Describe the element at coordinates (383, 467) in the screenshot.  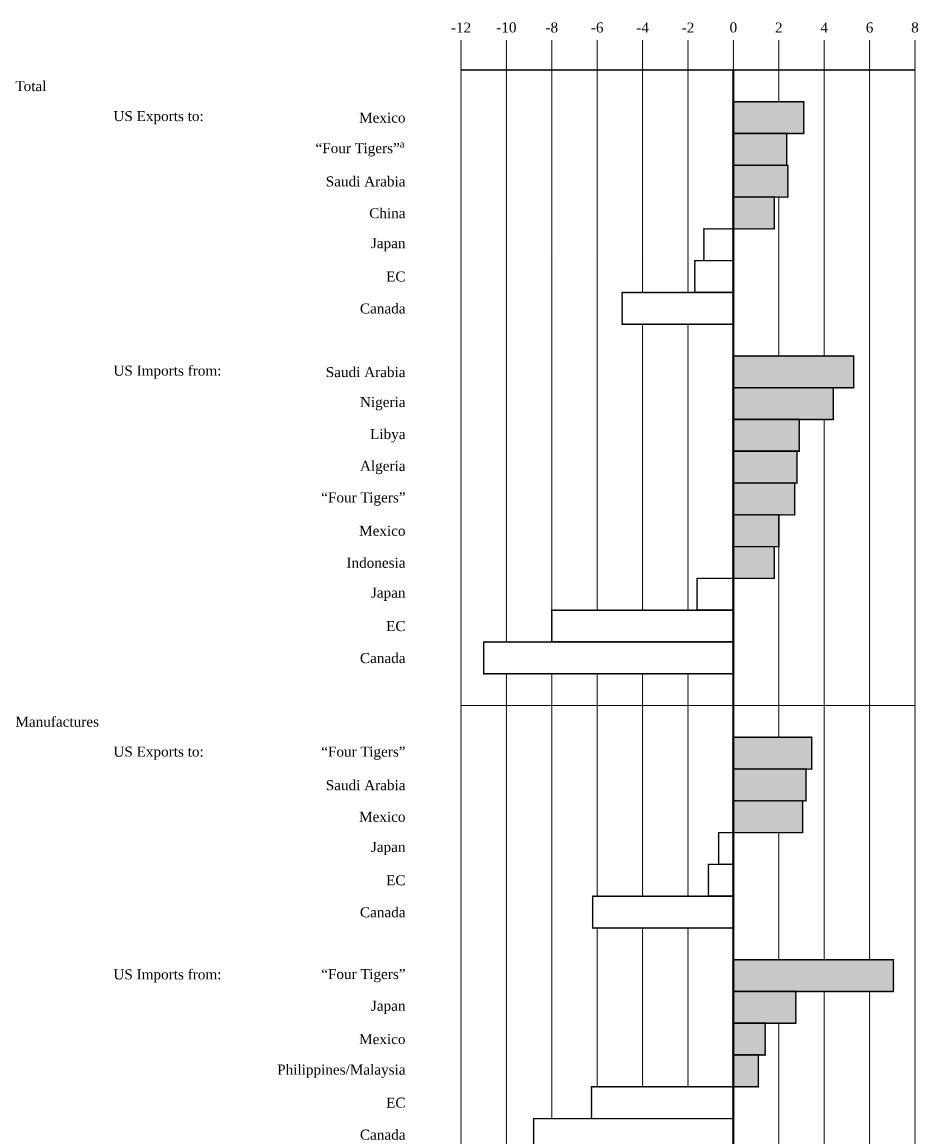
I see `y-tick-label: Algeria` at that location.